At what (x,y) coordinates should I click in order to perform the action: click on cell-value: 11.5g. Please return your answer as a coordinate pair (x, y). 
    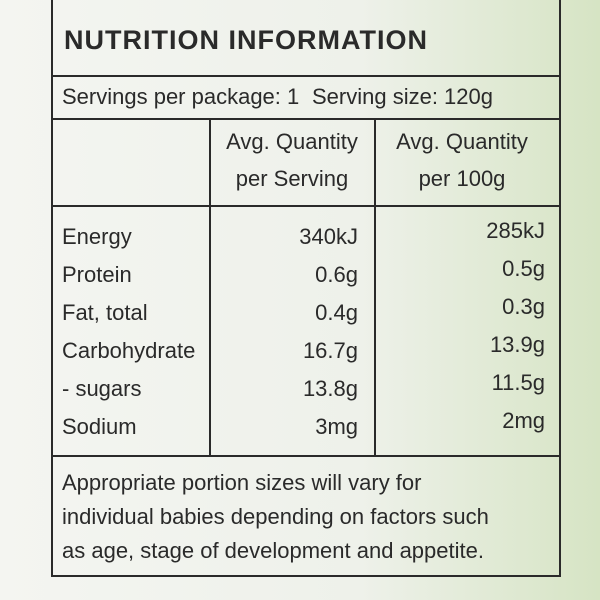
    Looking at the image, I should click on (518, 382).